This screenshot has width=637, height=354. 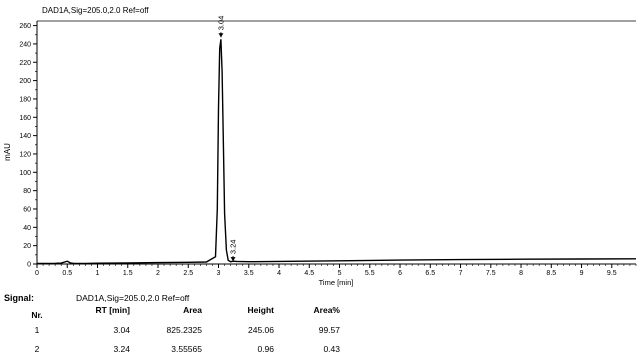 What do you see at coordinates (260, 310) in the screenshot?
I see `col-height-header: Height` at bounding box center [260, 310].